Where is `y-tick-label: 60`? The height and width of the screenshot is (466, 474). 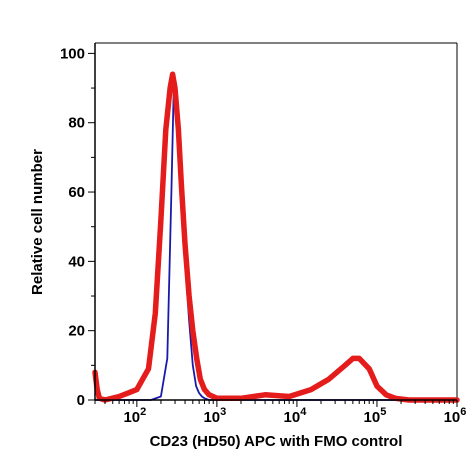
y-tick-label: 60 is located at coordinates (76, 192).